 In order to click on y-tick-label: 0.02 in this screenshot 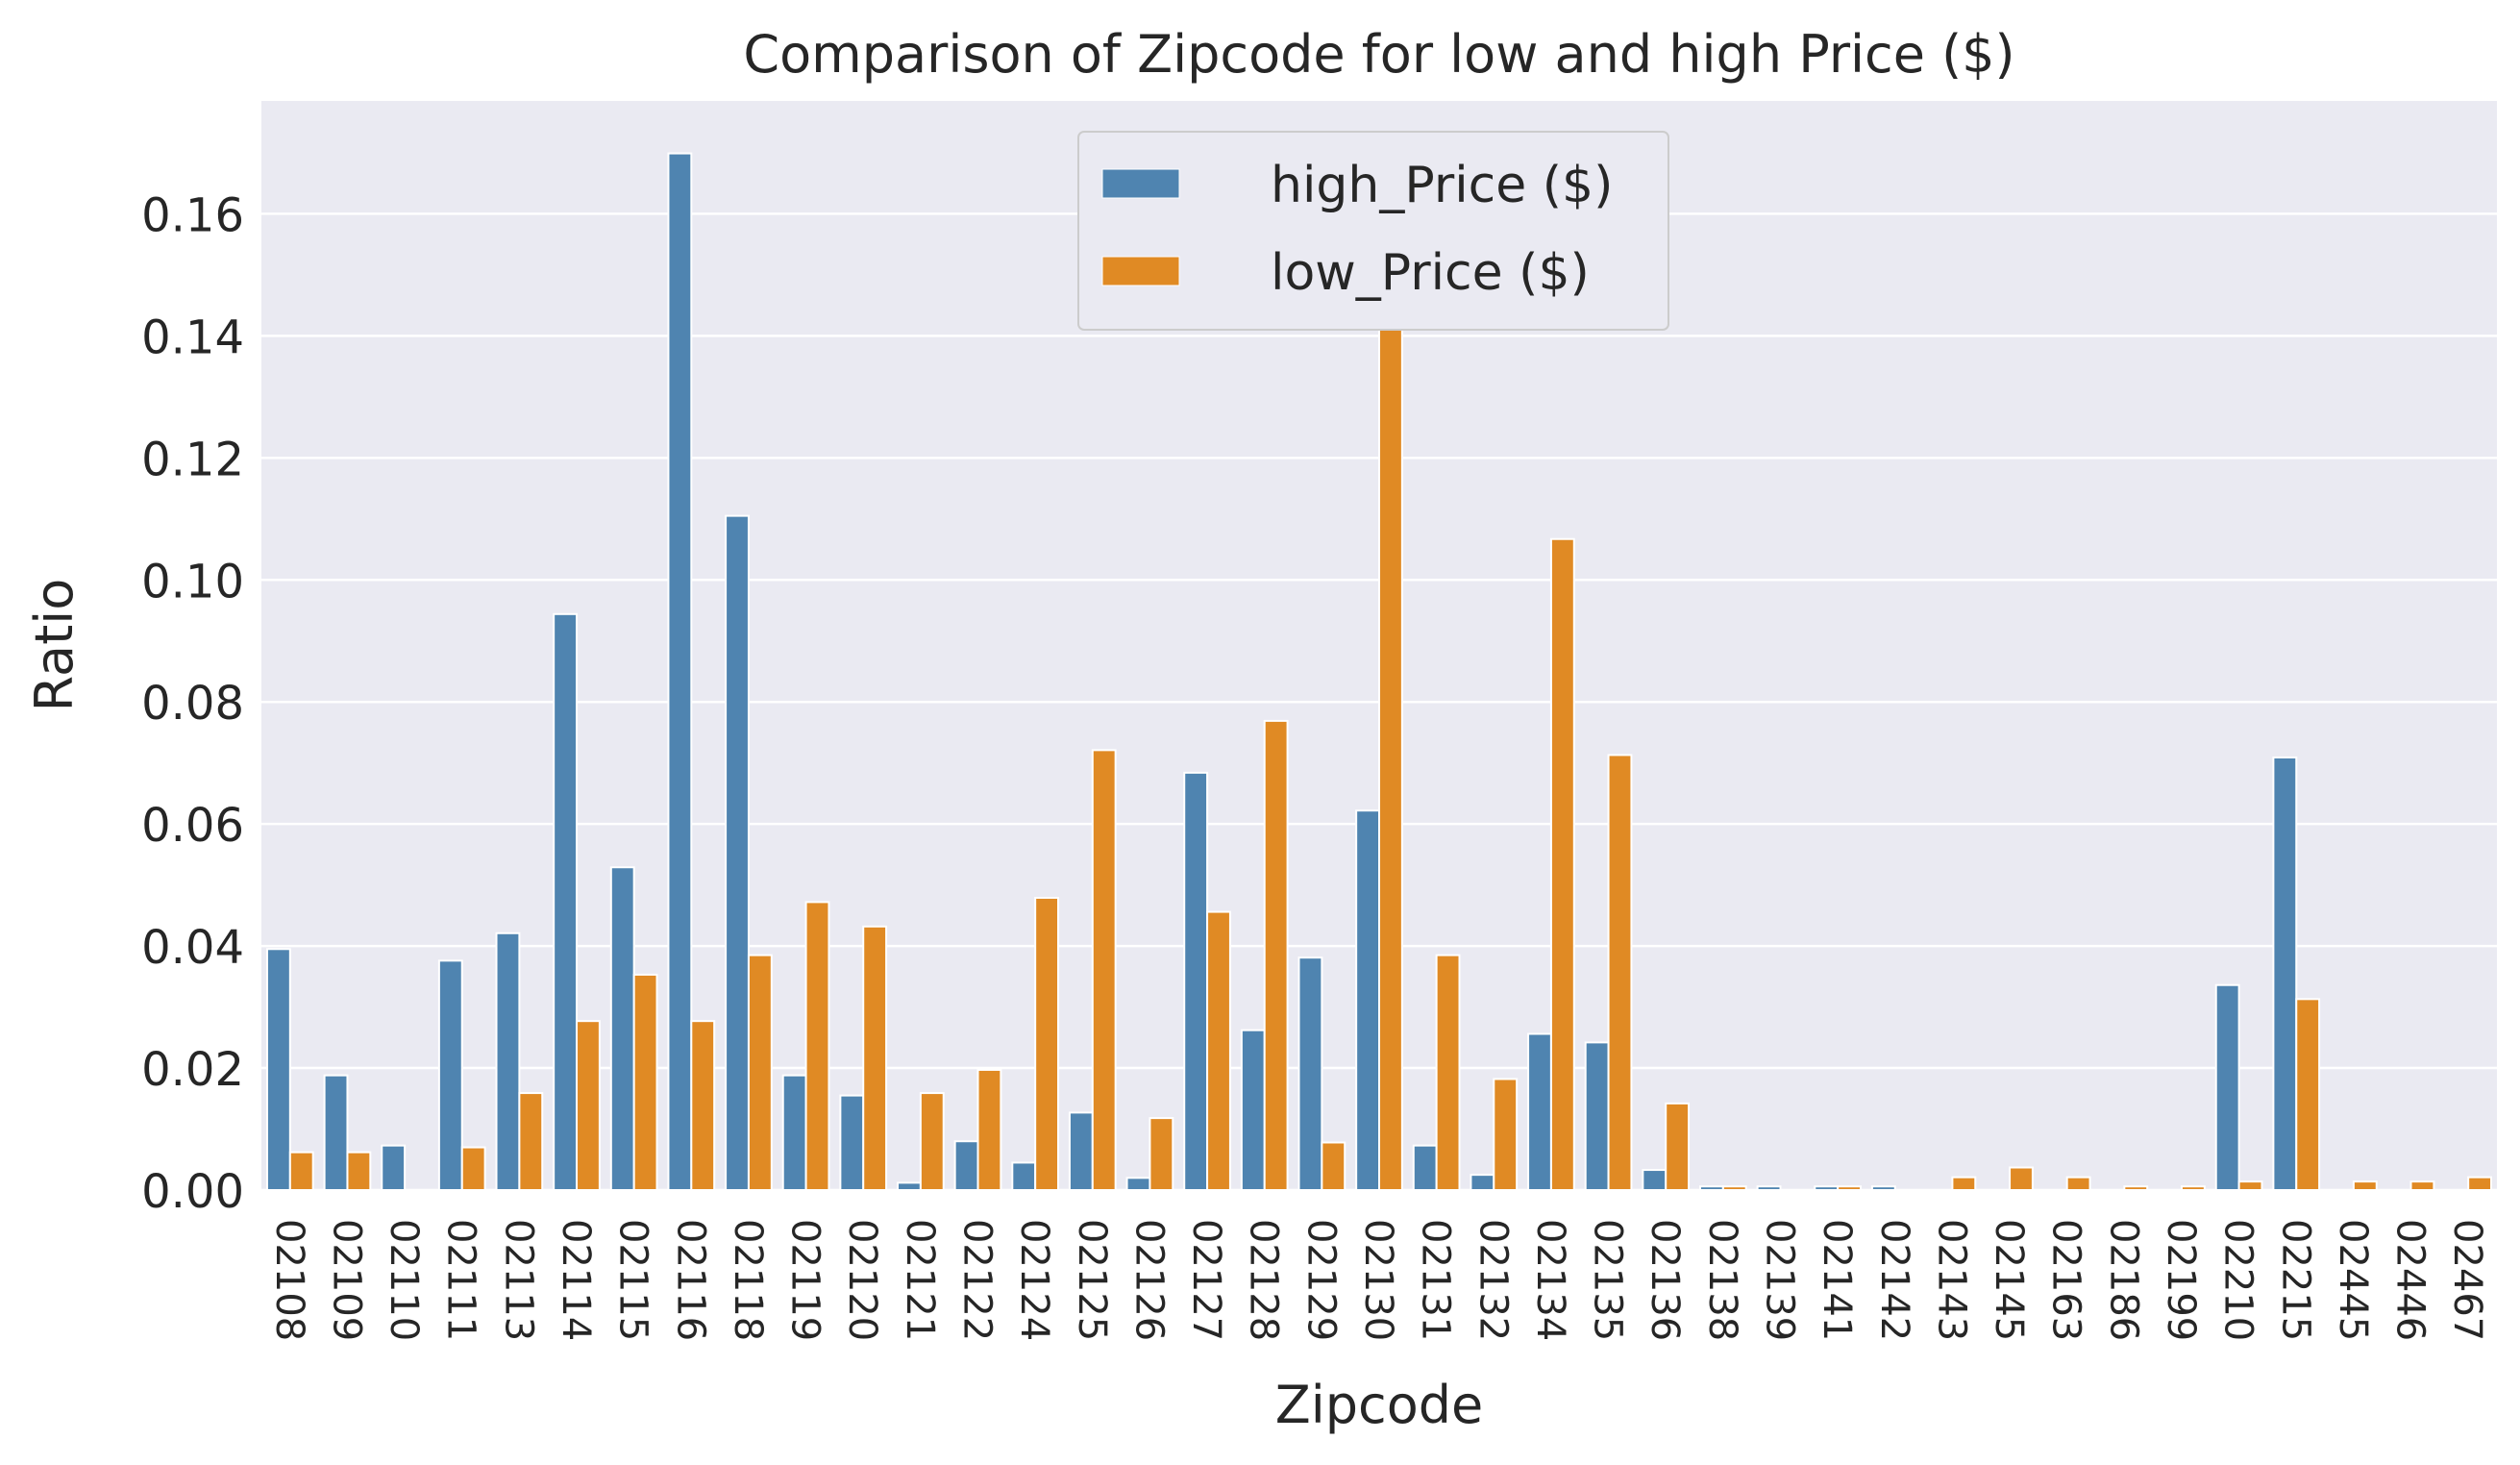, I will do `click(193, 1070)`.